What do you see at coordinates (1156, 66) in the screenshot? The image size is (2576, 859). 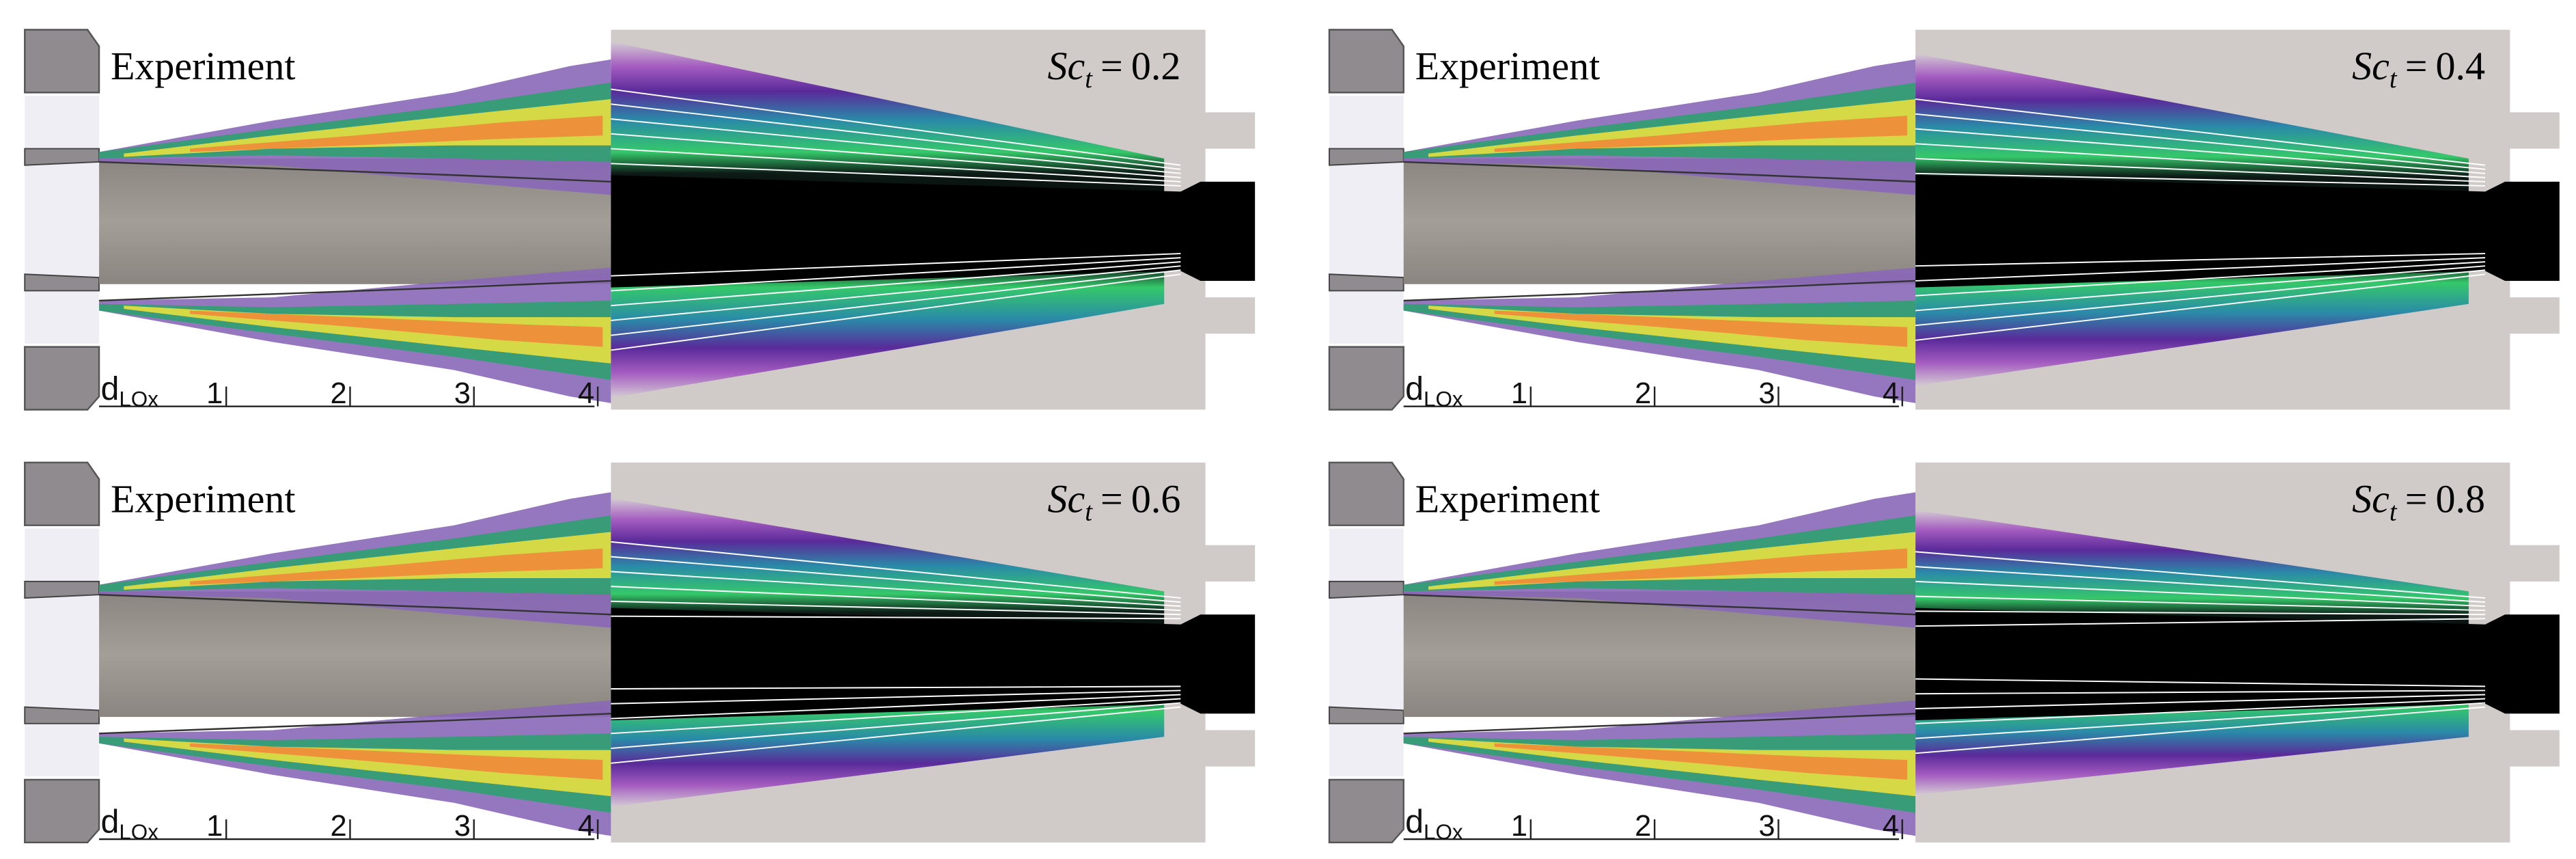 I see `sim-value: 0.2` at bounding box center [1156, 66].